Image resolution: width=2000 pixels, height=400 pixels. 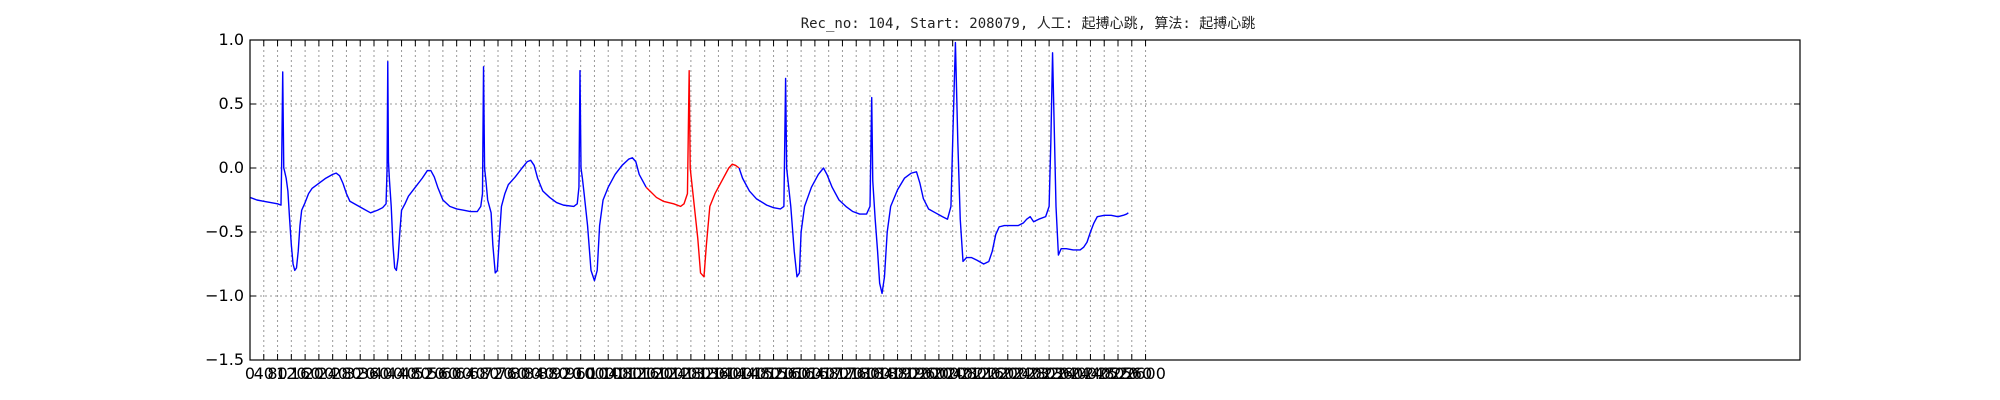 I want to click on x-tick-label: 2400, so click(x=1076, y=373).